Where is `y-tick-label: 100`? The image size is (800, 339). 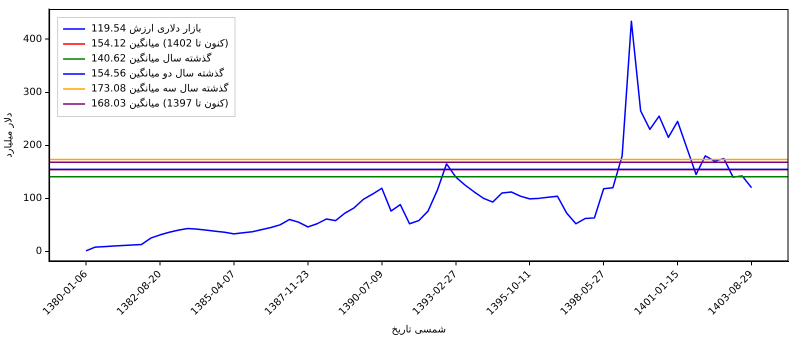 y-tick-label: 100 is located at coordinates (32, 198).